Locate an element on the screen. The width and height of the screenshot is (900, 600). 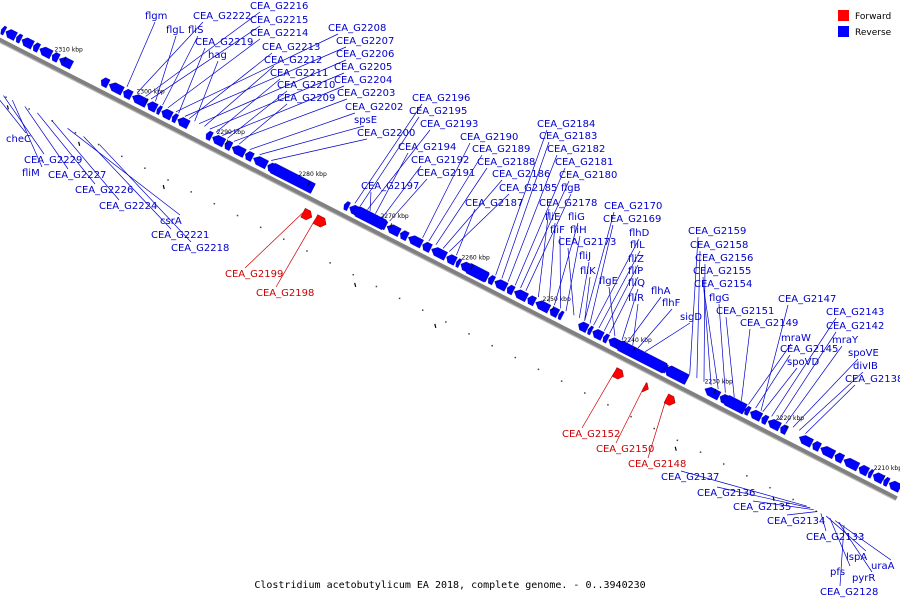
legend-forward-label: Forward is located at coordinates (873, 17).